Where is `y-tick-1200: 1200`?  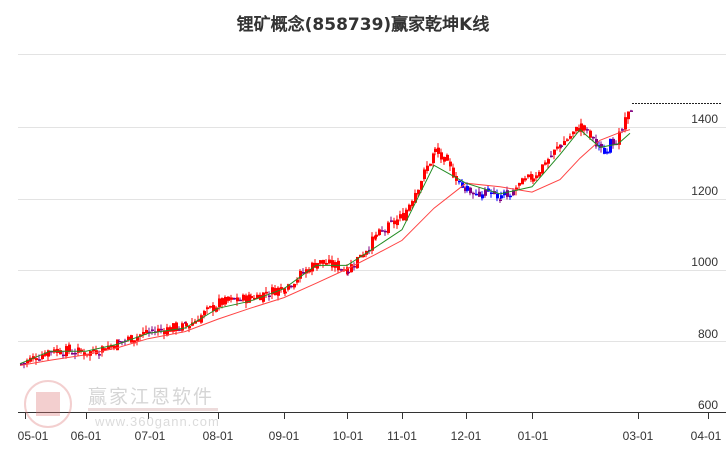 y-tick-1200: 1200 is located at coordinates (704, 191).